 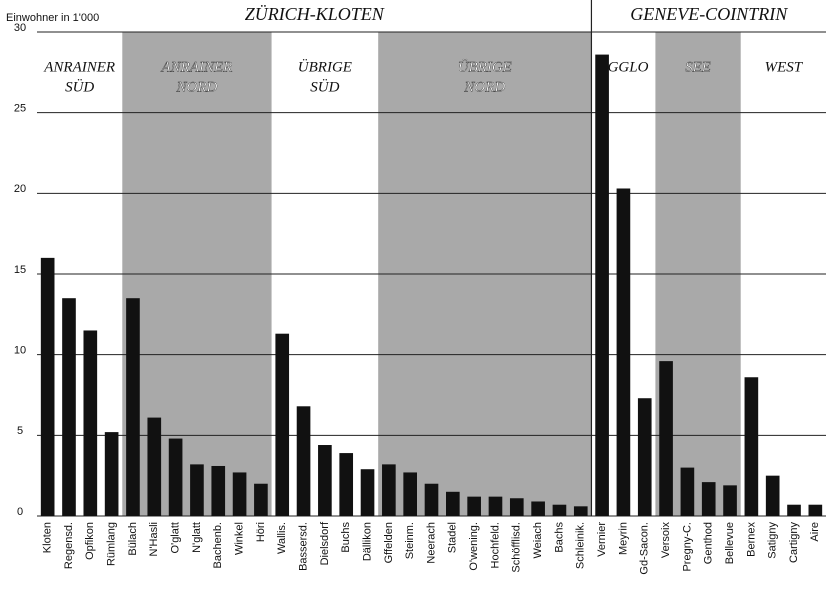 What do you see at coordinates (410, 540) in the screenshot?
I see `x-tick-label: Steinm.` at bounding box center [410, 540].